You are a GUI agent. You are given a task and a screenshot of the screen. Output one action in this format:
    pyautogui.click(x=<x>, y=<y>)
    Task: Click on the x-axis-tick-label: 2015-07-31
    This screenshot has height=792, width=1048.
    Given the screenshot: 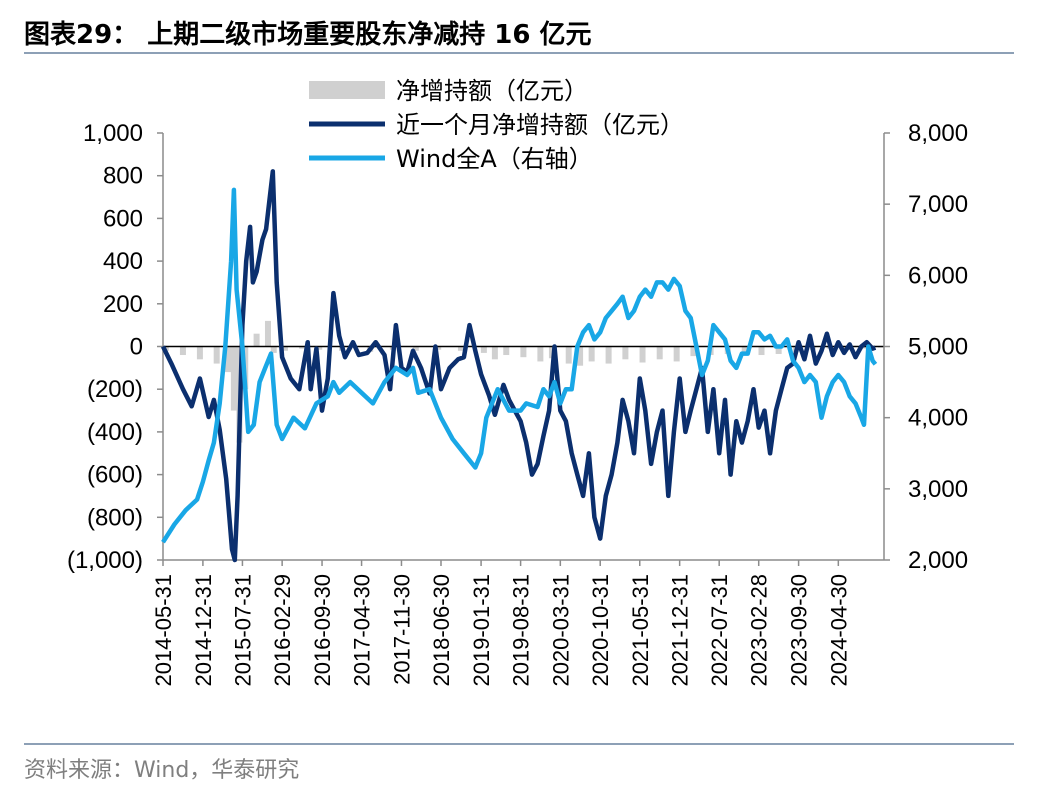 What is the action you would take?
    pyautogui.click(x=242, y=630)
    